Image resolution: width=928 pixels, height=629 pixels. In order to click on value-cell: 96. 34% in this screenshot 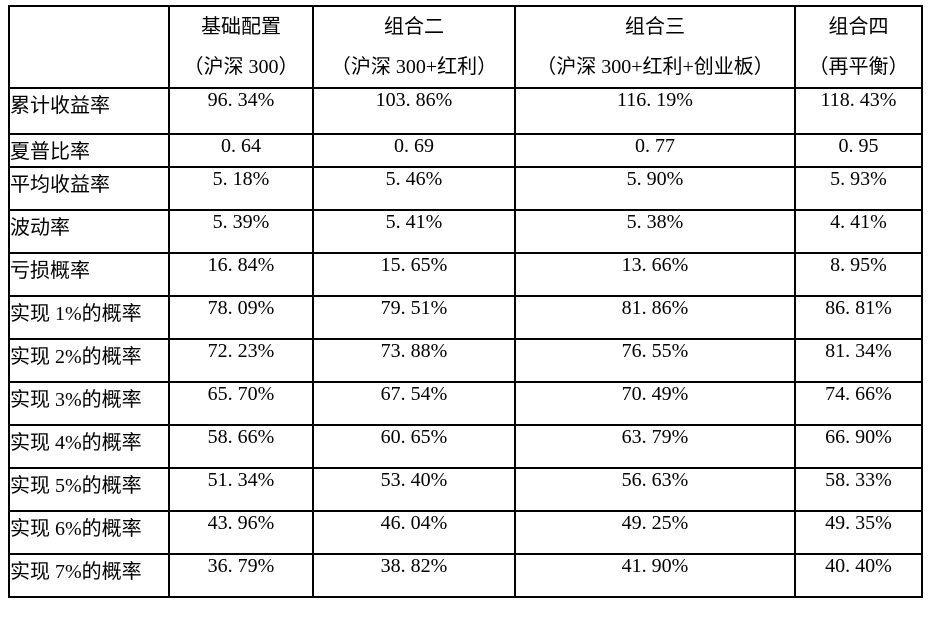, I will do `click(241, 111)`.